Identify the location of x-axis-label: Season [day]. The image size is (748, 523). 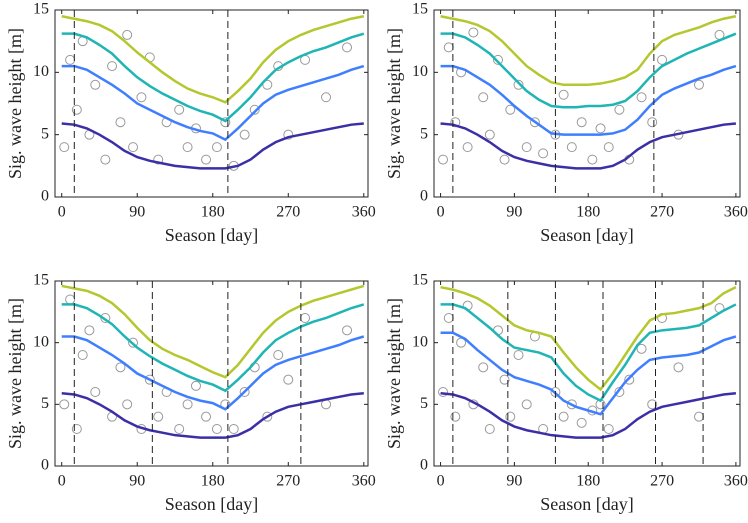
(586, 235).